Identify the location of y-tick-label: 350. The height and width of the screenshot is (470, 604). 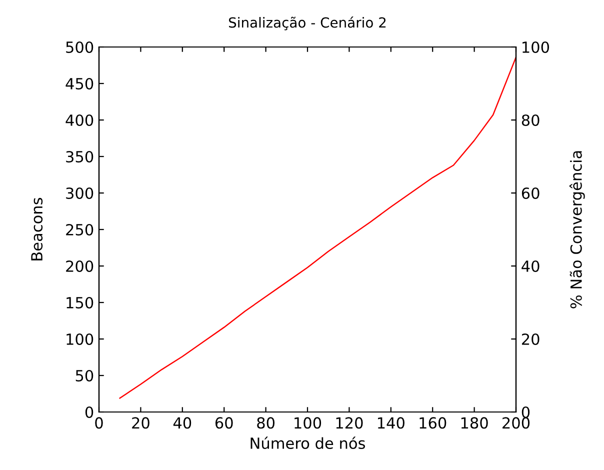
(80, 156).